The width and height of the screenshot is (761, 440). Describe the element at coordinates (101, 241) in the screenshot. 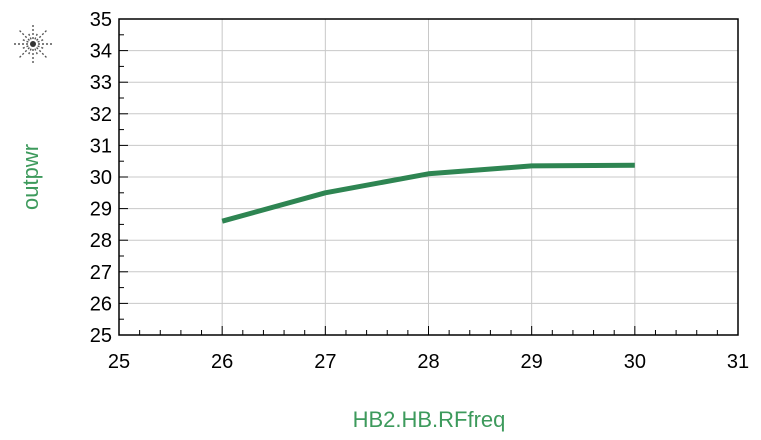

I see `y-tick-label: 28` at that location.